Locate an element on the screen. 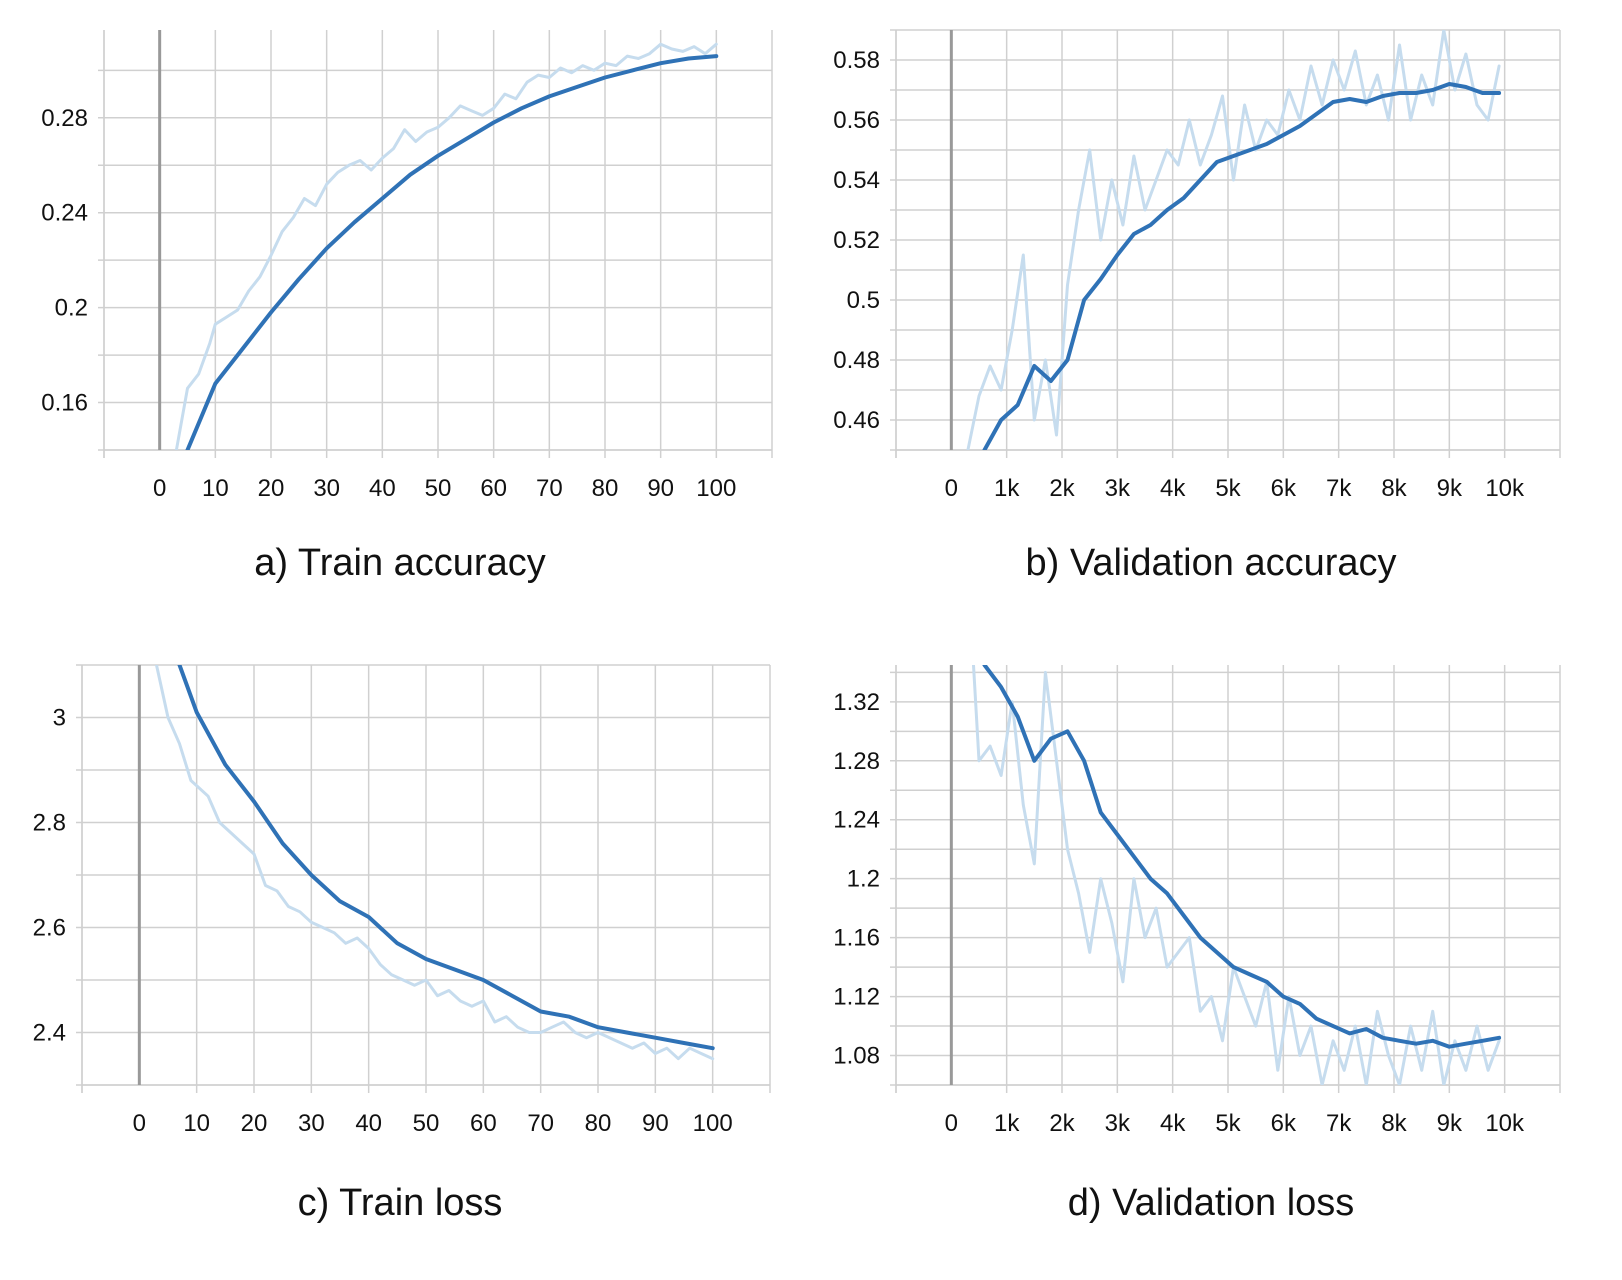 The image size is (1622, 1280). y-tick-label: 1.16 is located at coordinates (856, 938).